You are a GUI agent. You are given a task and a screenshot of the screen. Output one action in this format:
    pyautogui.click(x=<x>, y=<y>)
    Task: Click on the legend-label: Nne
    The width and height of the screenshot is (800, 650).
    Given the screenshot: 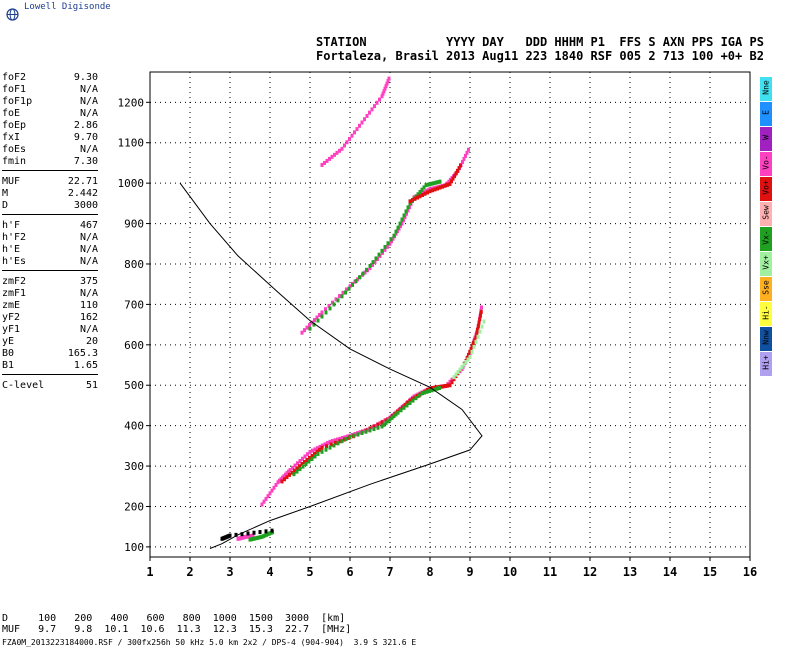 What is the action you would take?
    pyautogui.click(x=766, y=87)
    